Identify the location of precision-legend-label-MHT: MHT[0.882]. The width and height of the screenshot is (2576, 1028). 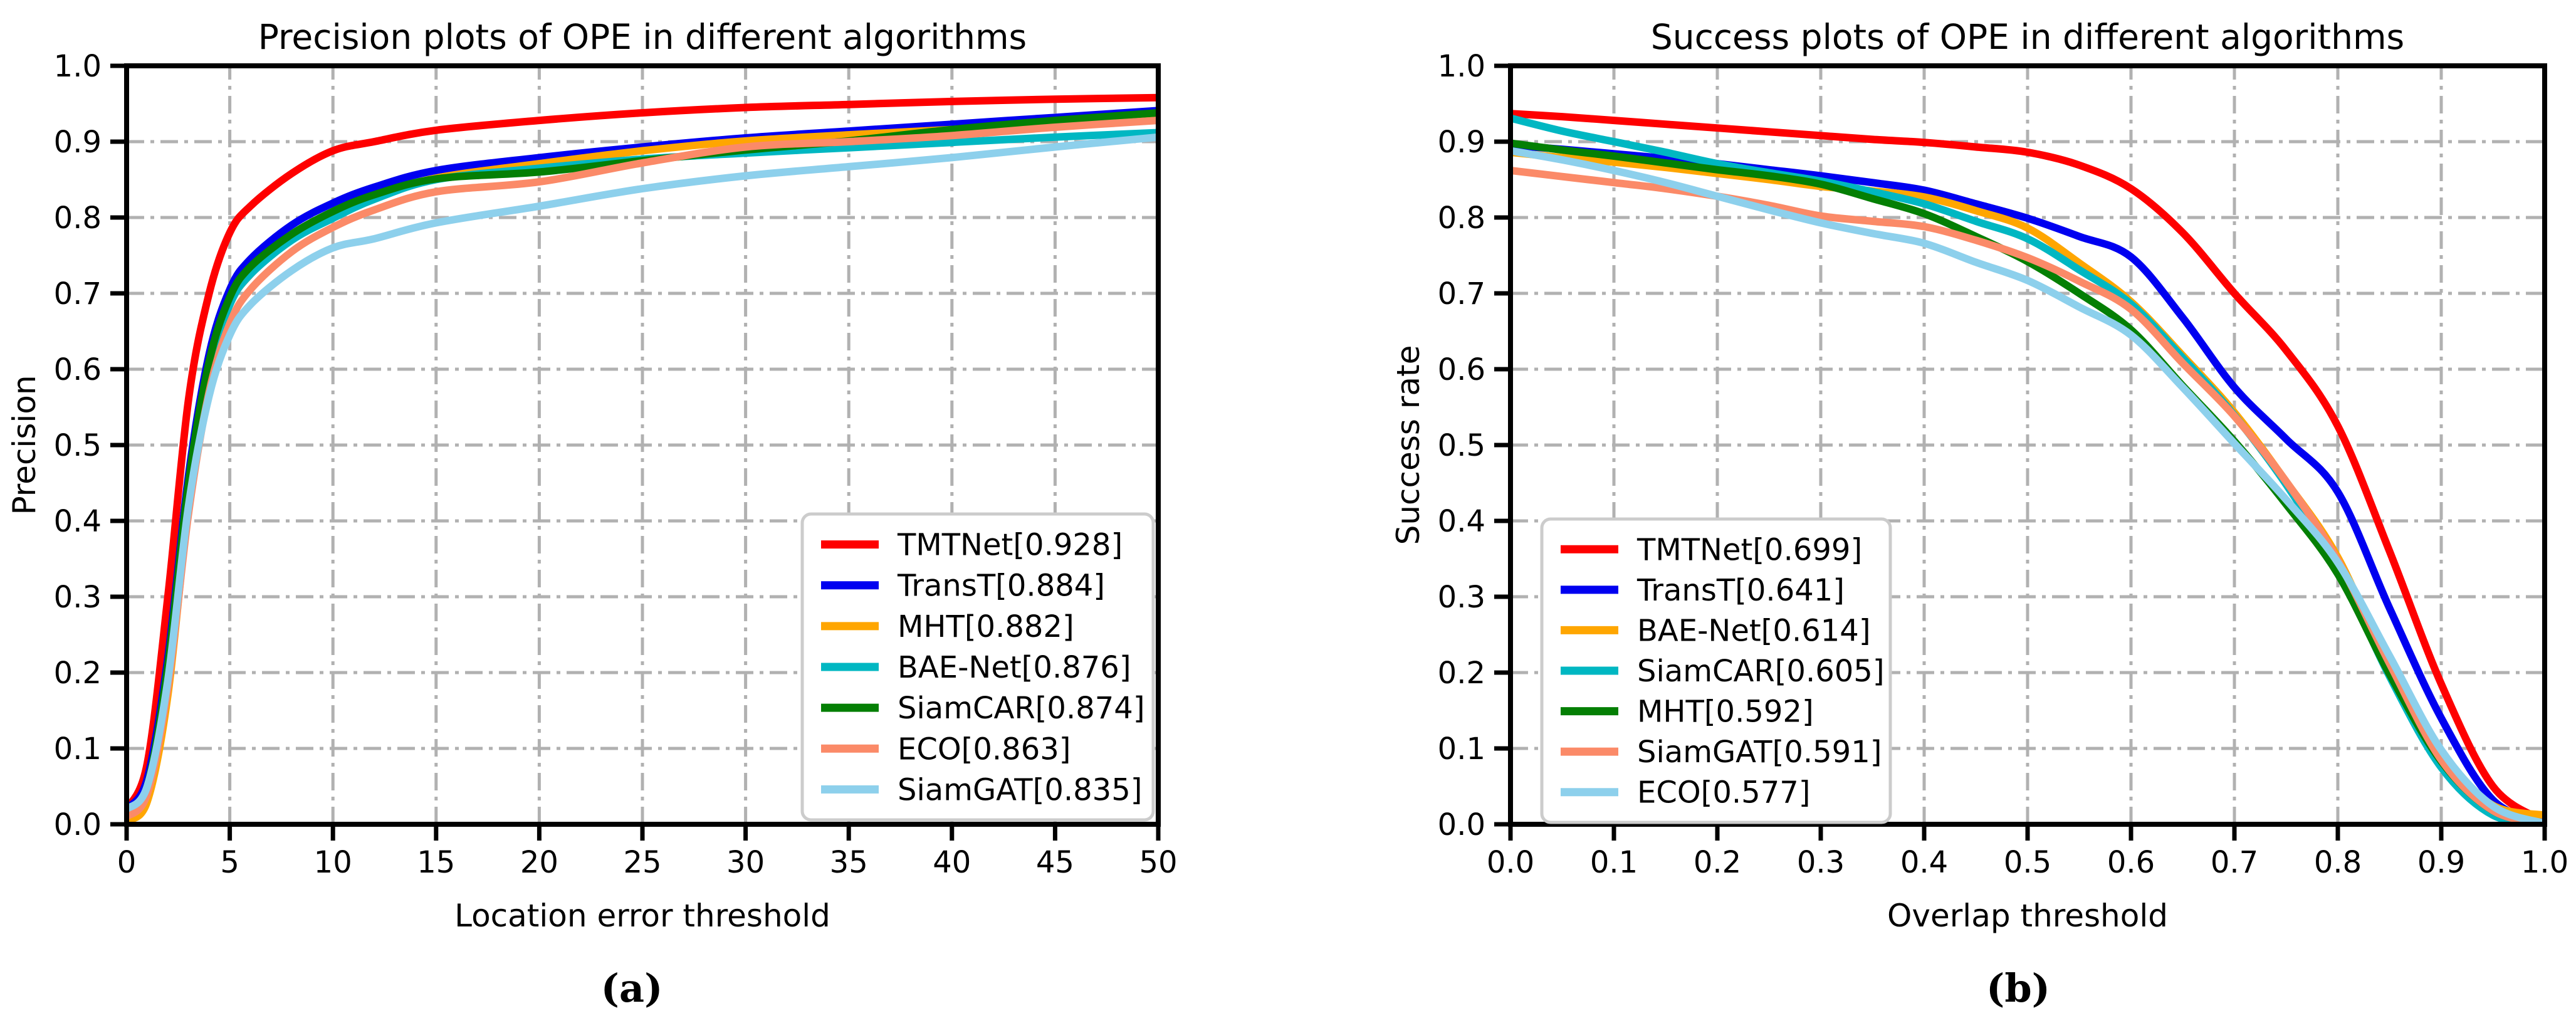
(986, 627).